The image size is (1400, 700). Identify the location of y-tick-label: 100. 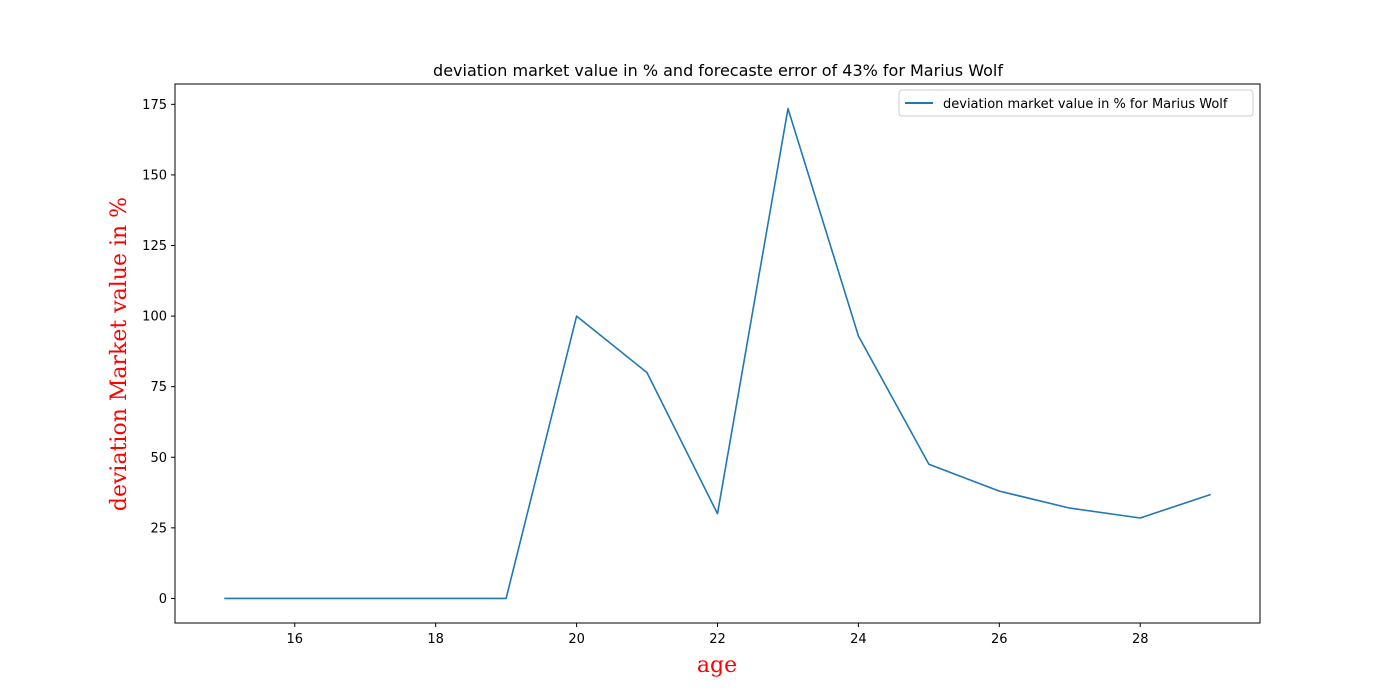
(154, 317).